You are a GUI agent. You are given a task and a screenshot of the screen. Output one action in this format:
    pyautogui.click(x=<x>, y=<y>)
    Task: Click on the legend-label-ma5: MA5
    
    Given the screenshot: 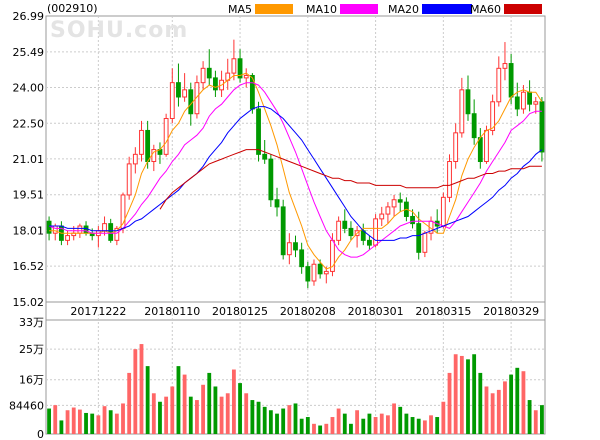 What is the action you would take?
    pyautogui.click(x=240, y=9)
    